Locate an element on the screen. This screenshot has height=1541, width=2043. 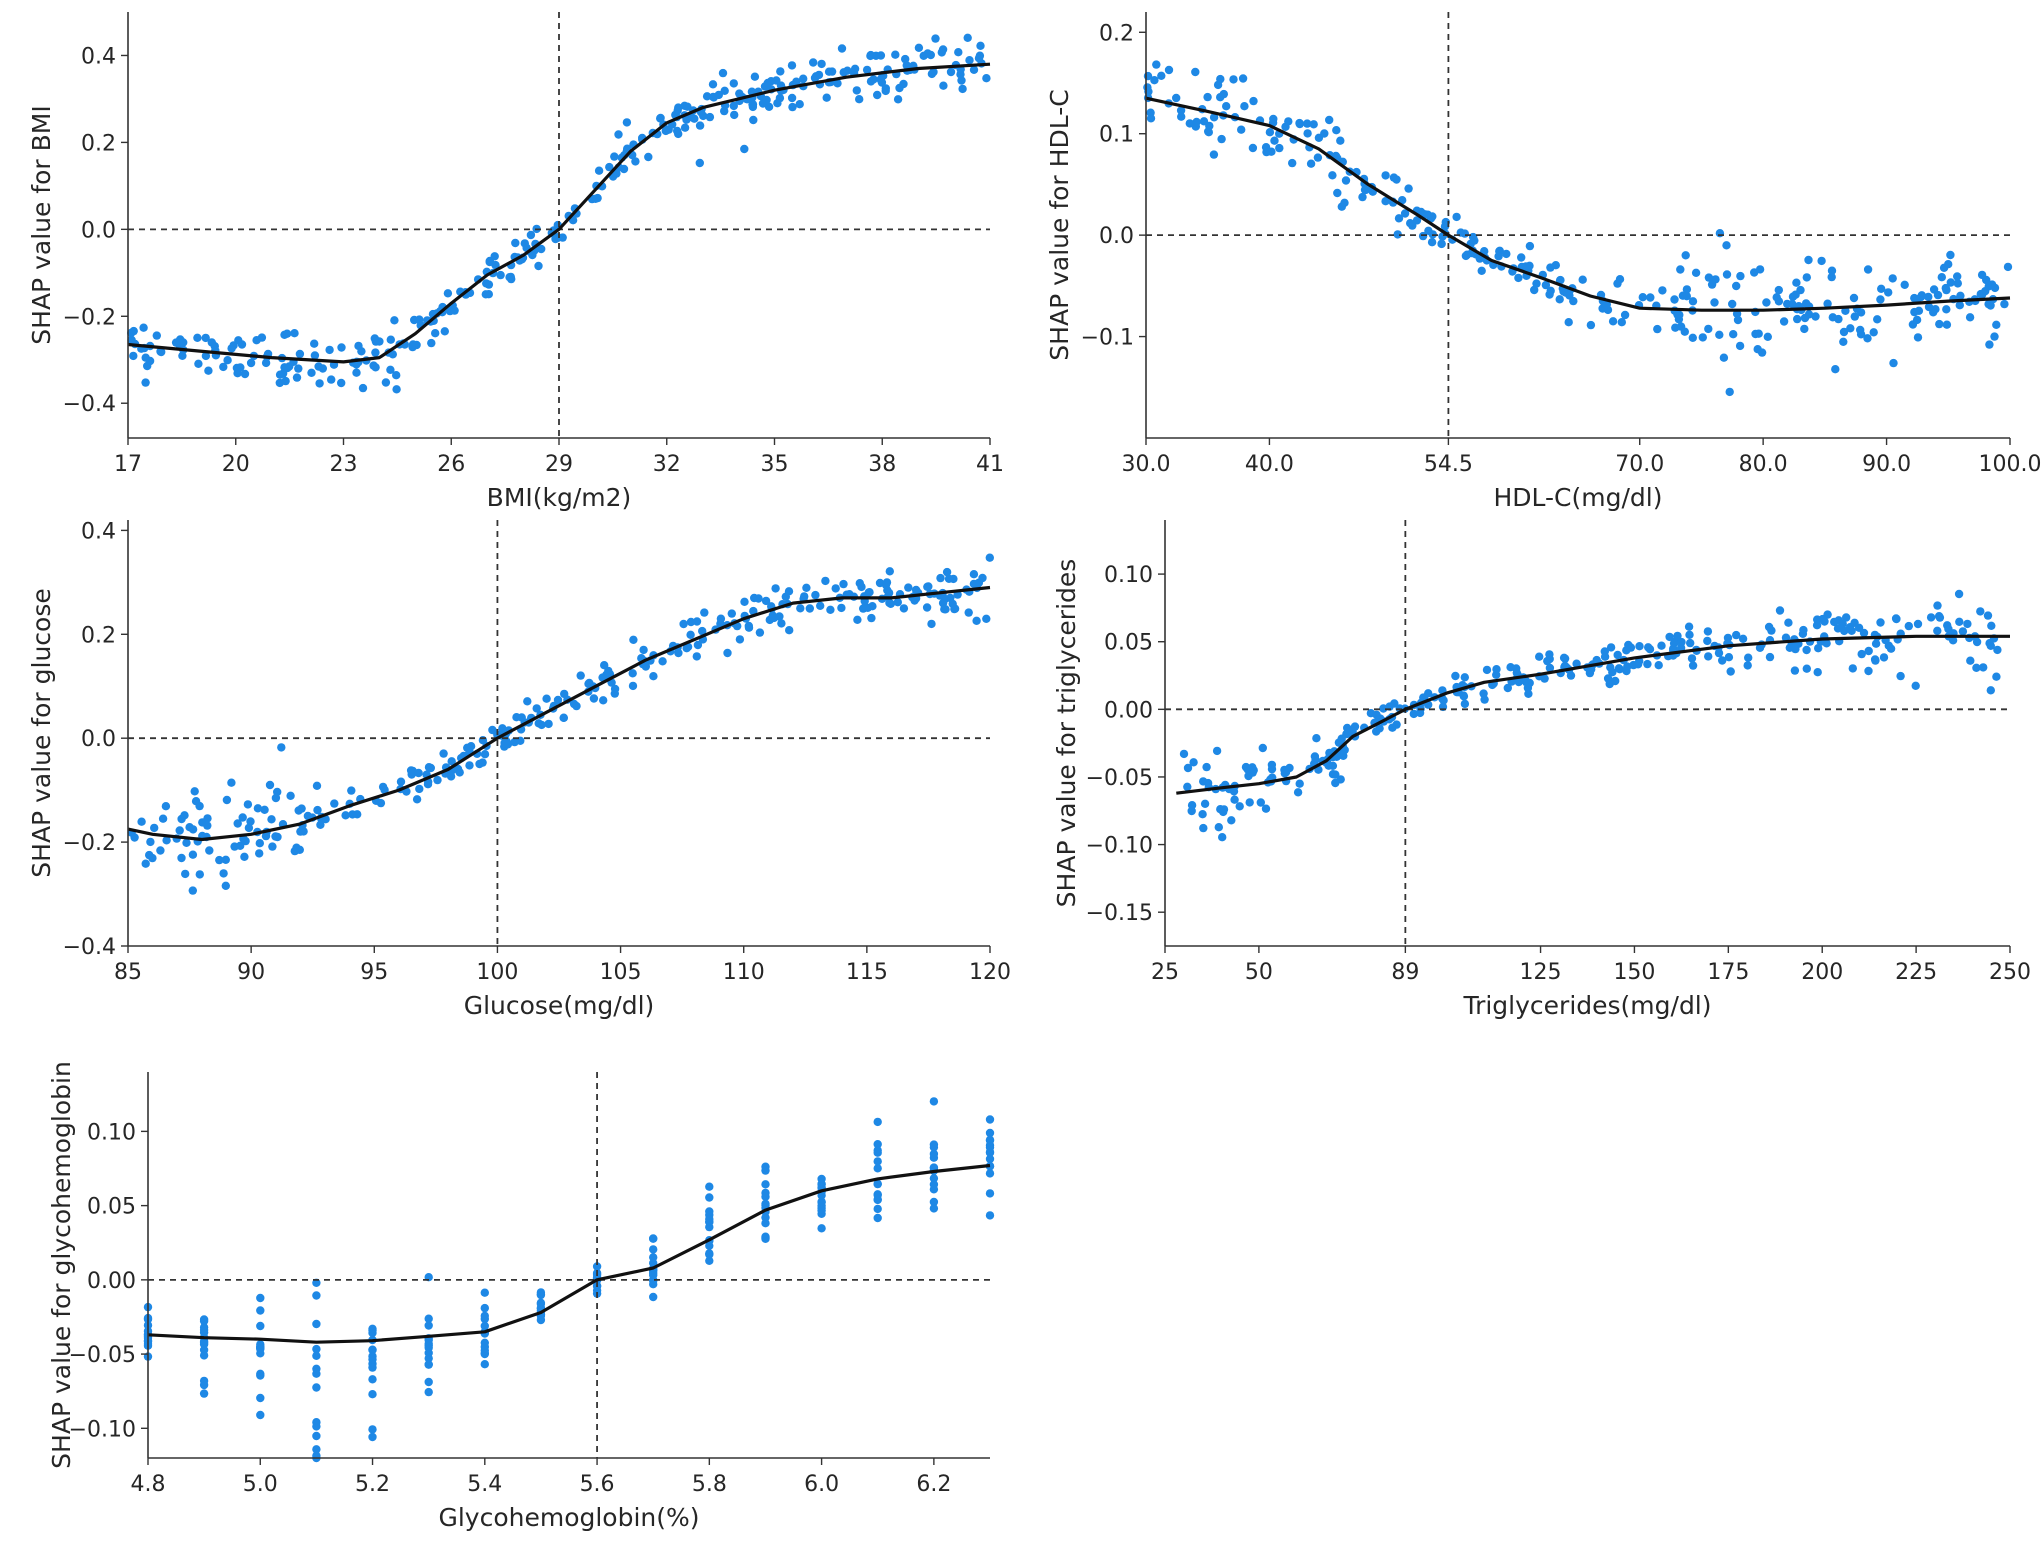
x-tick-label: 125 is located at coordinates (1541, 972).